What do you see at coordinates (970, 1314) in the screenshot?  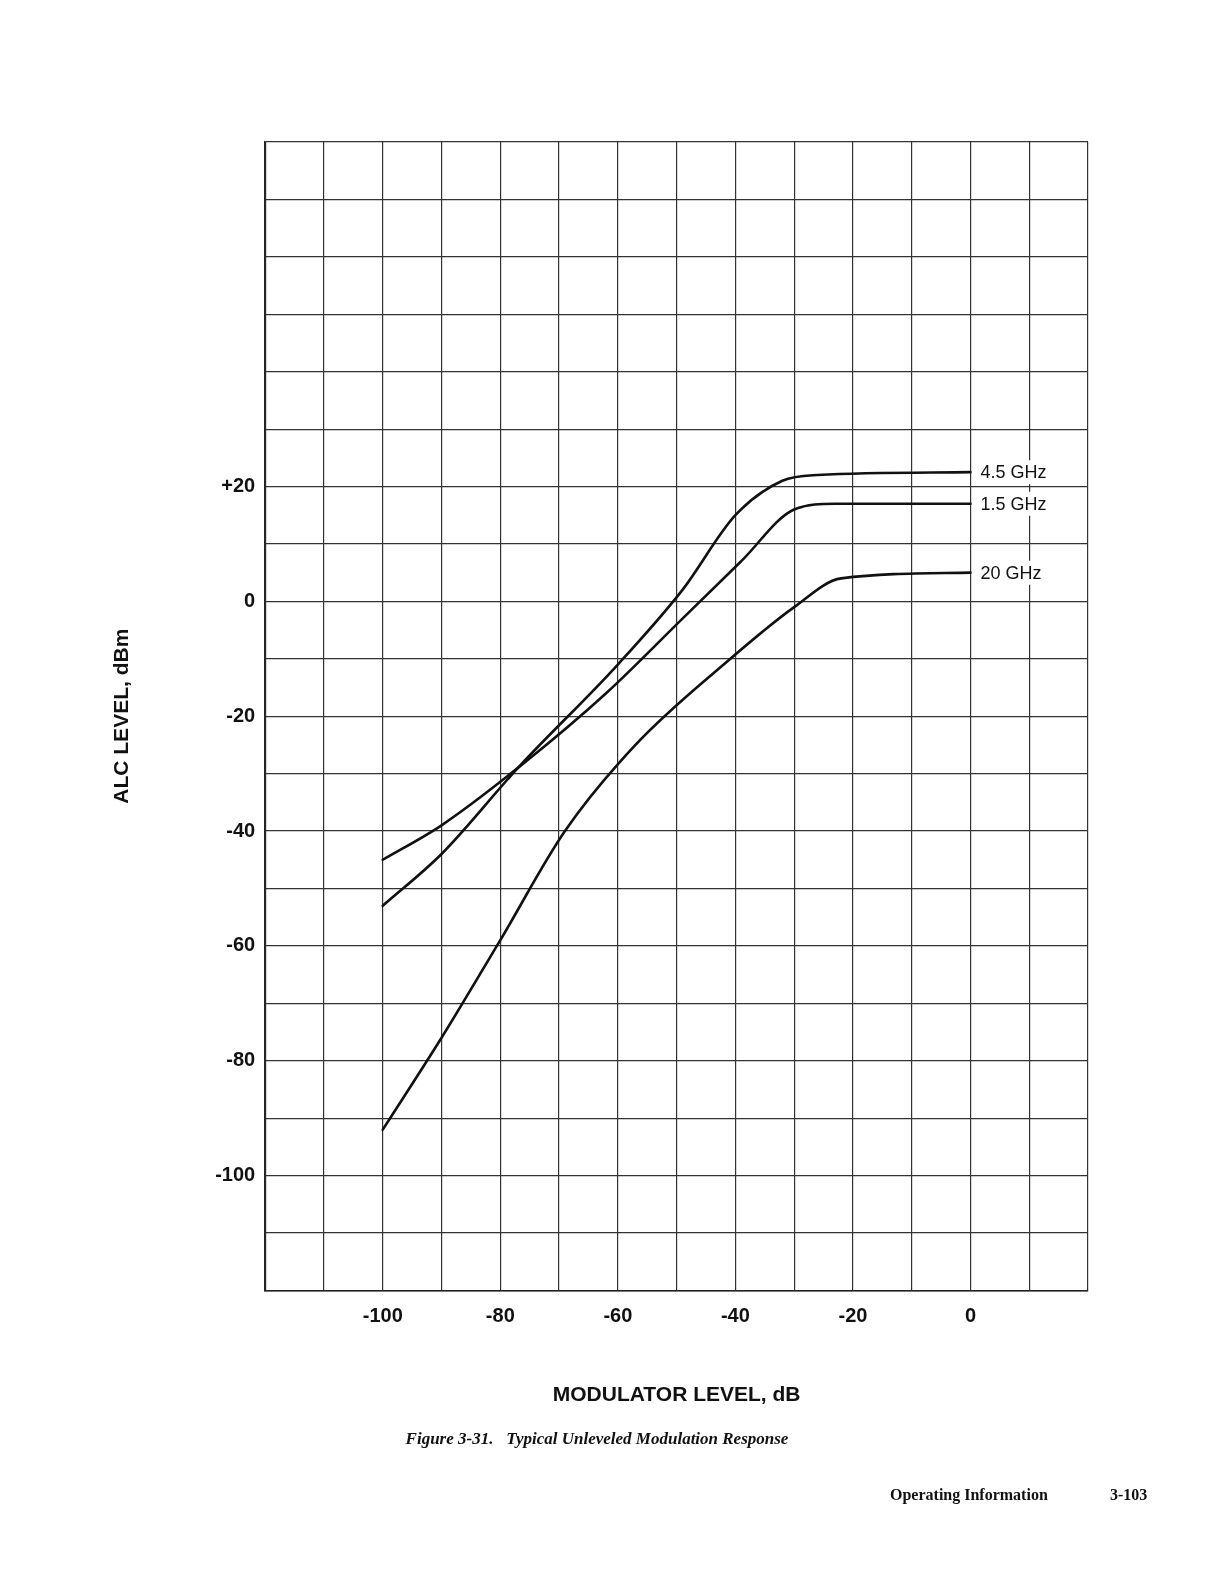 I see `x-tick-label: 0` at bounding box center [970, 1314].